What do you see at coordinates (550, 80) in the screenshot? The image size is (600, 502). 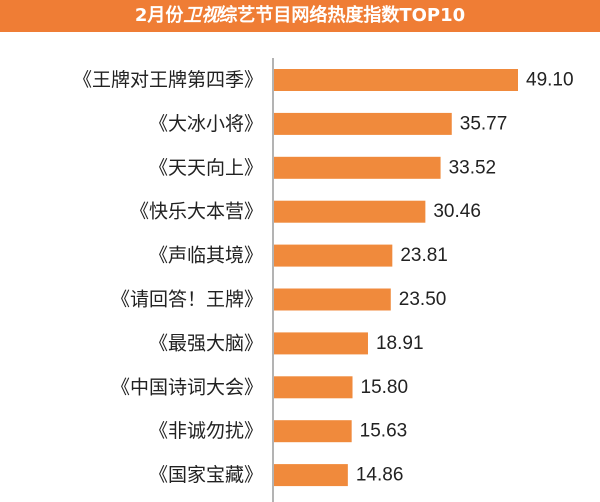 I see `value-label: 49.10` at bounding box center [550, 80].